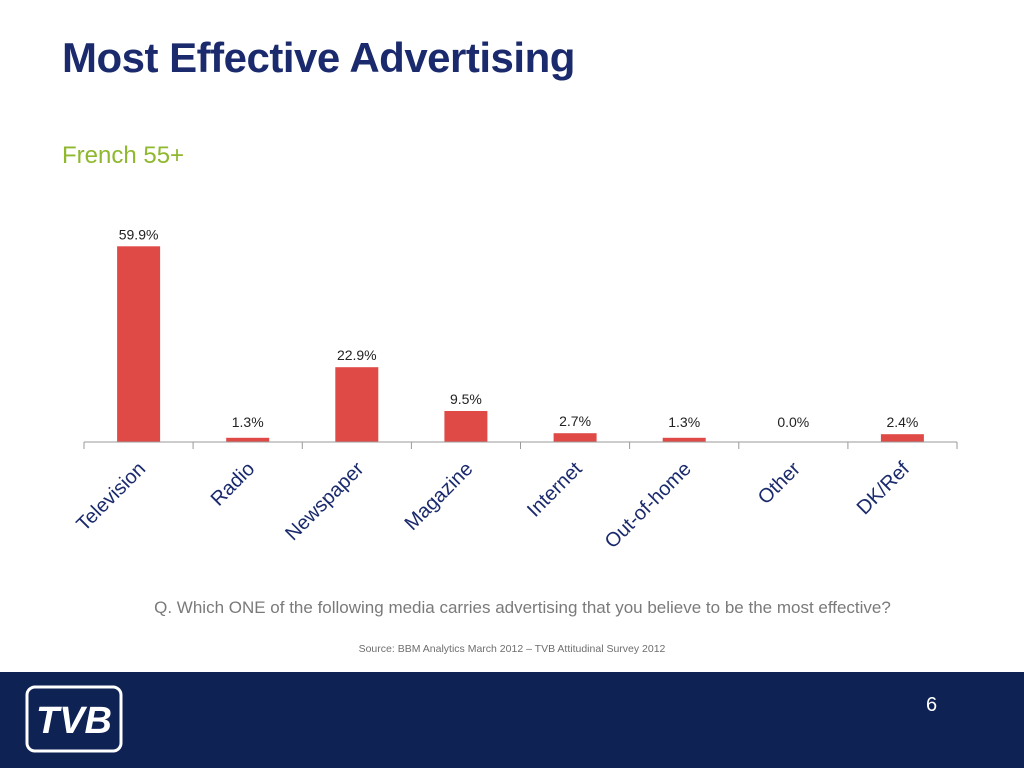 The width and height of the screenshot is (1024, 768). What do you see at coordinates (512, 720) in the screenshot?
I see `footer-bar: TVB 6` at bounding box center [512, 720].